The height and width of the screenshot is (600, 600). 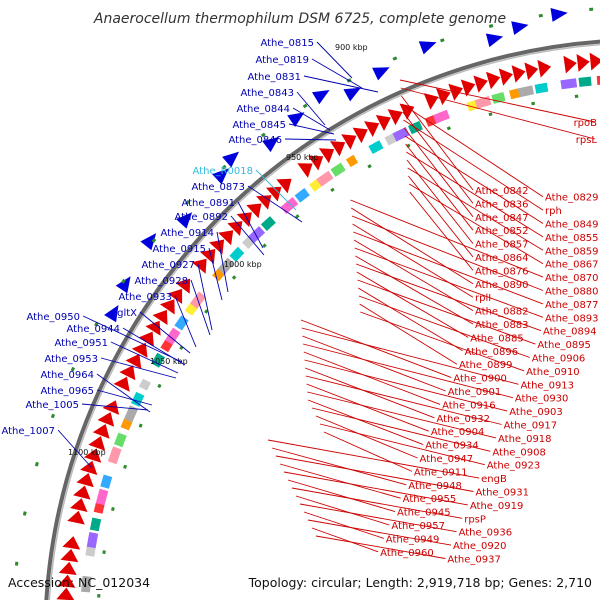 What do you see at coordinates (127, 313) in the screenshot?
I see `left-gene-label: gltX` at bounding box center [127, 313].